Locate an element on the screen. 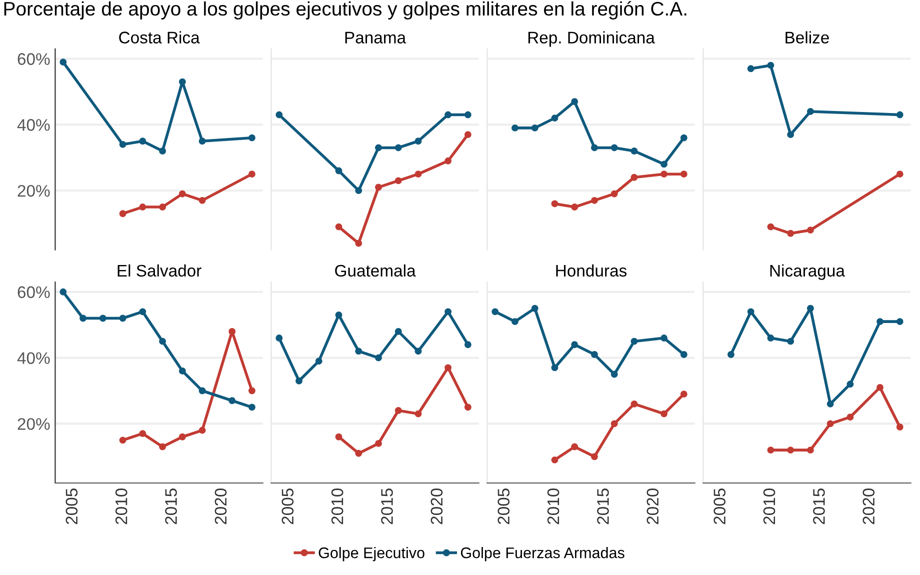  legend-label: Golpe Ejecutivo is located at coordinates (371, 554).